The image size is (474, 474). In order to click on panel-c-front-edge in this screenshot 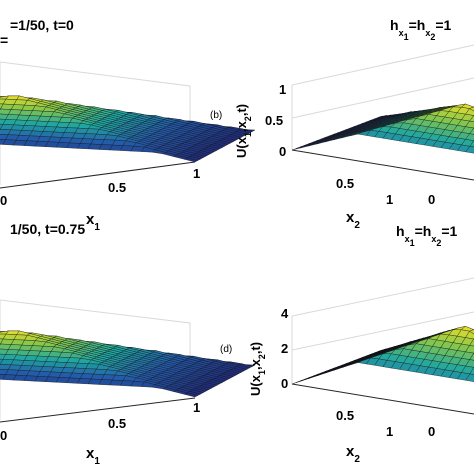, I will do `click(98, 410)`.